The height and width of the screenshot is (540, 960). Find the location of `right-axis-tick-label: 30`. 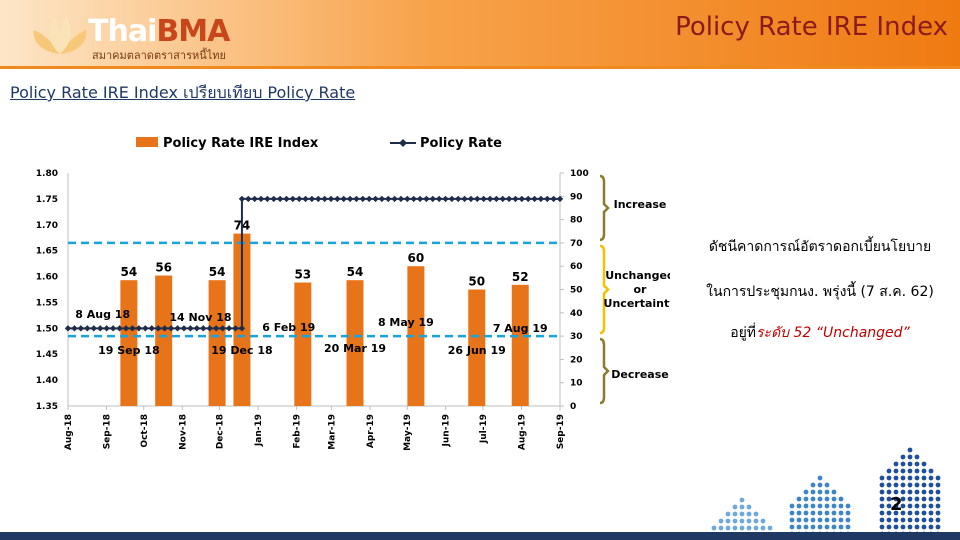

right-axis-tick-label: 30 is located at coordinates (576, 337).